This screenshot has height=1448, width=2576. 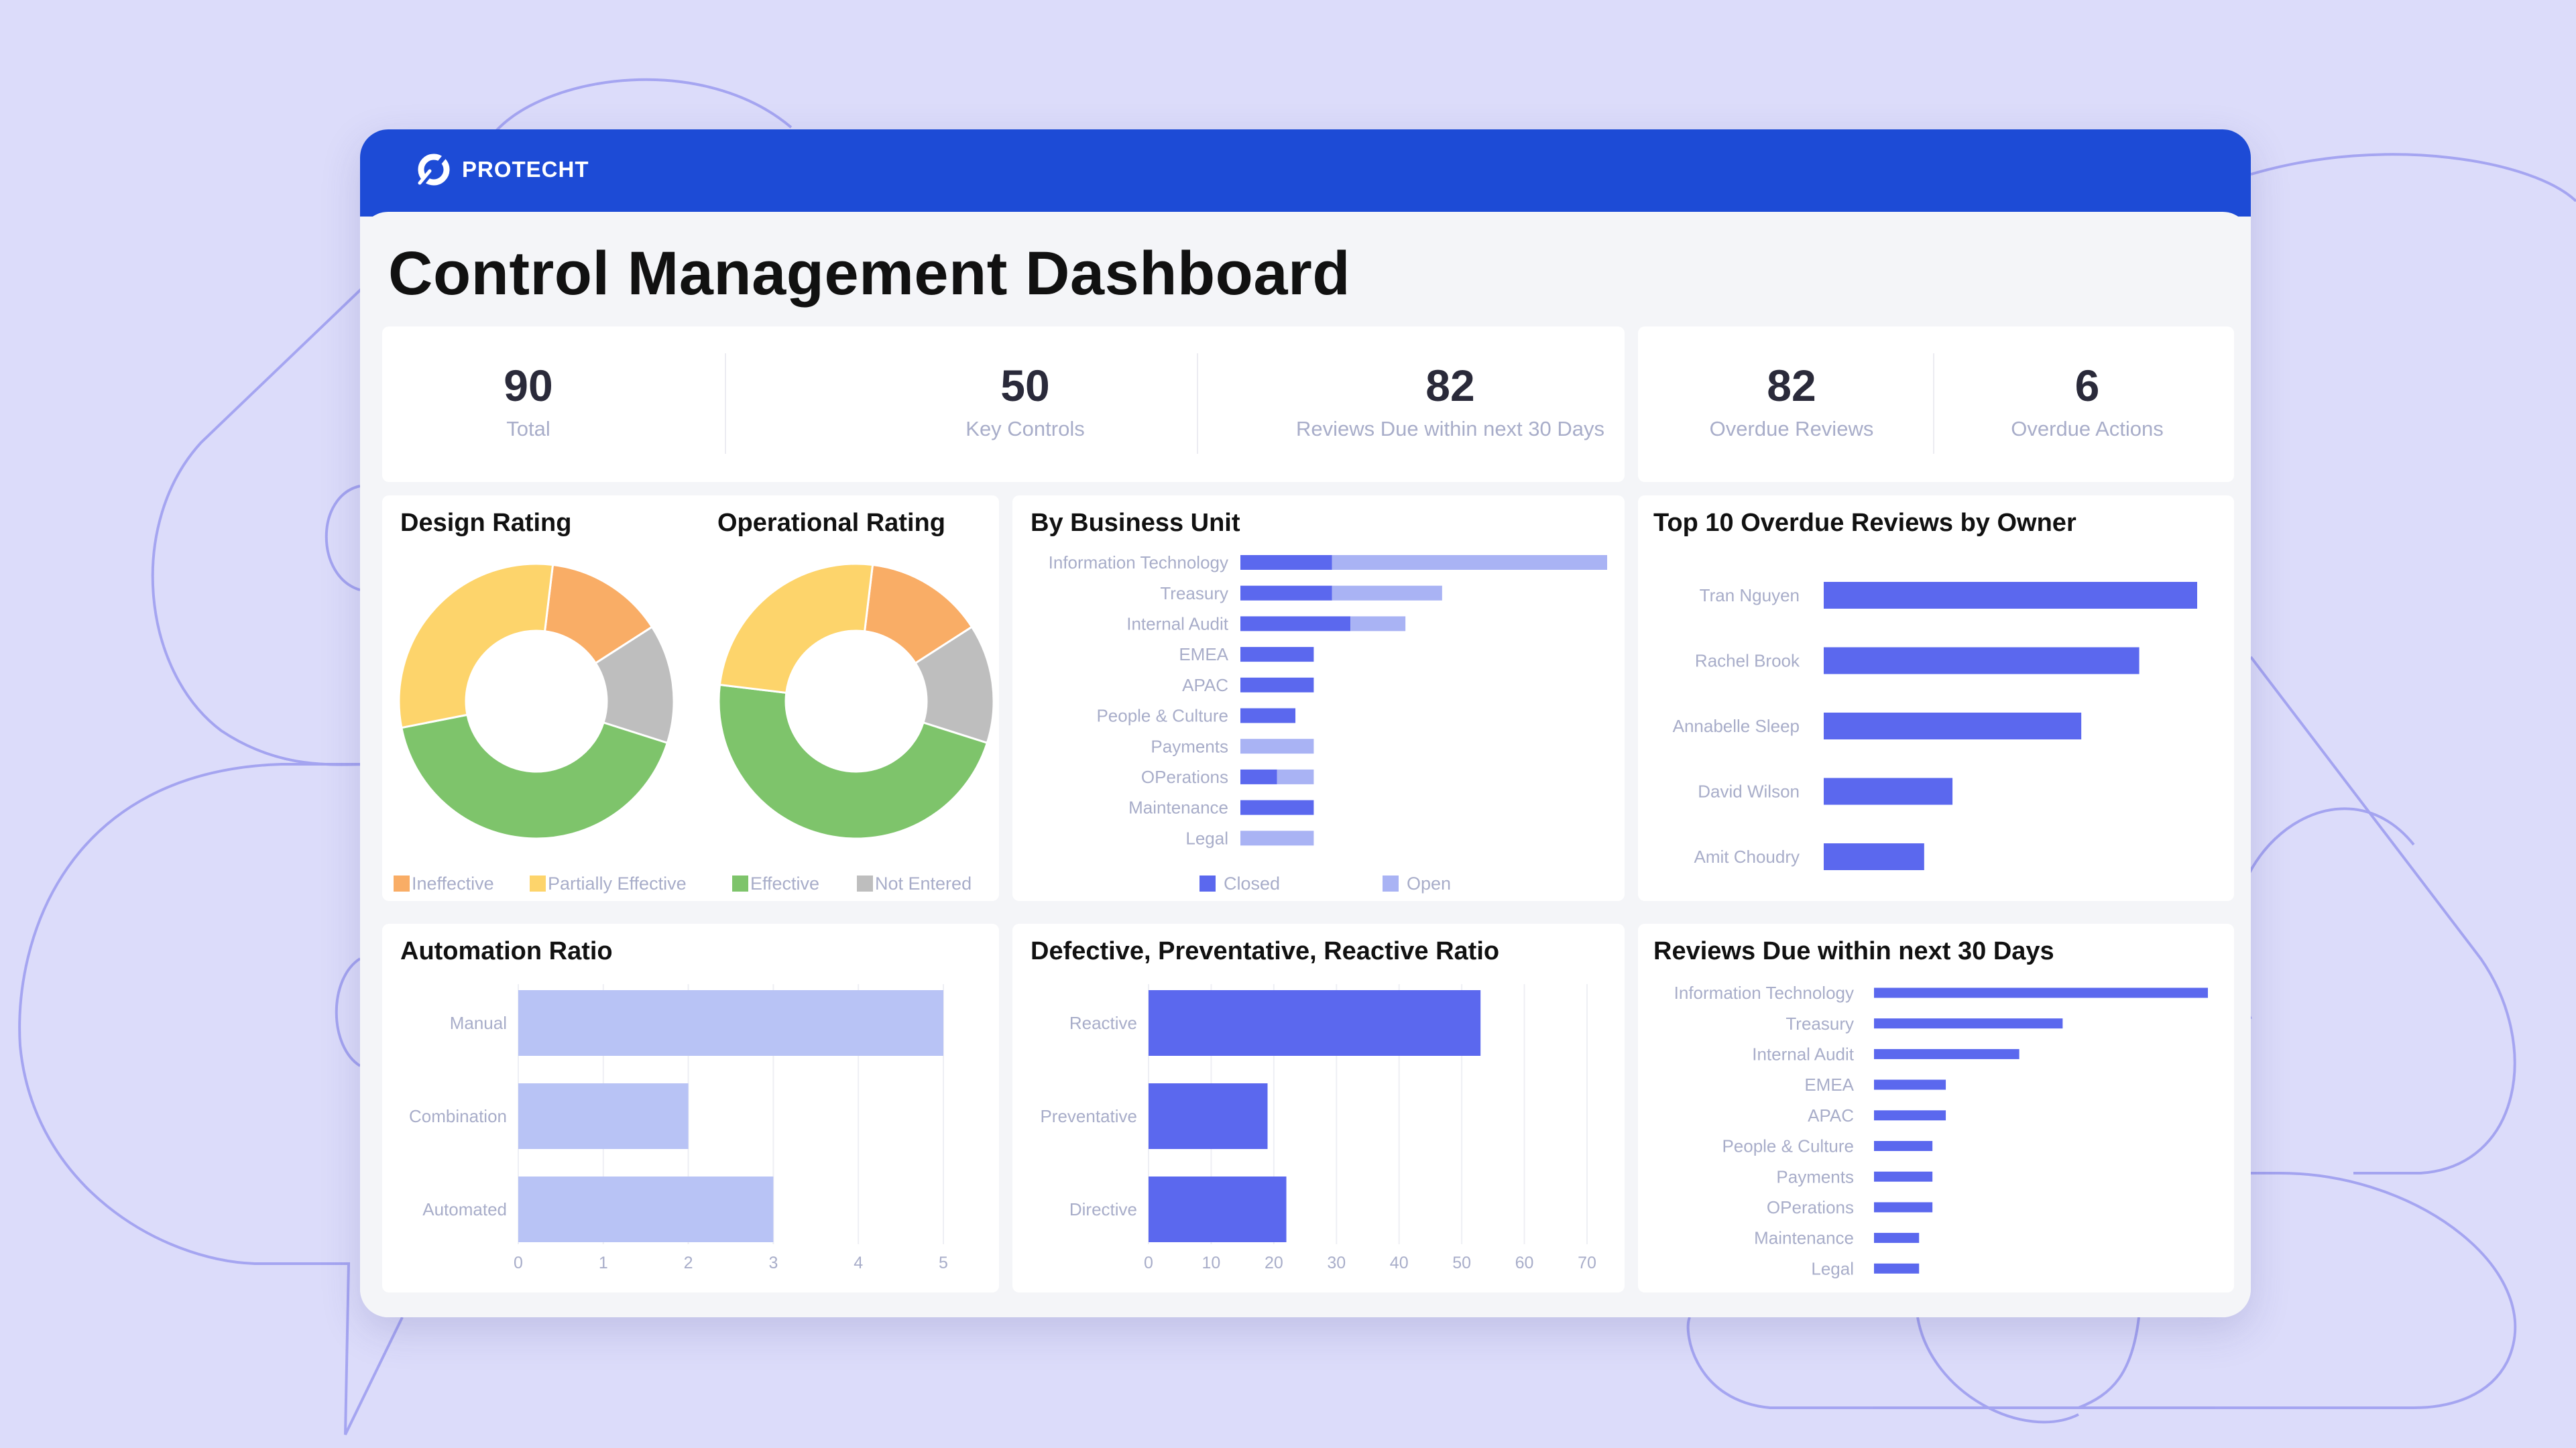 What do you see at coordinates (1295, 623) in the screenshot?
I see `bar-closed-internal-audit` at bounding box center [1295, 623].